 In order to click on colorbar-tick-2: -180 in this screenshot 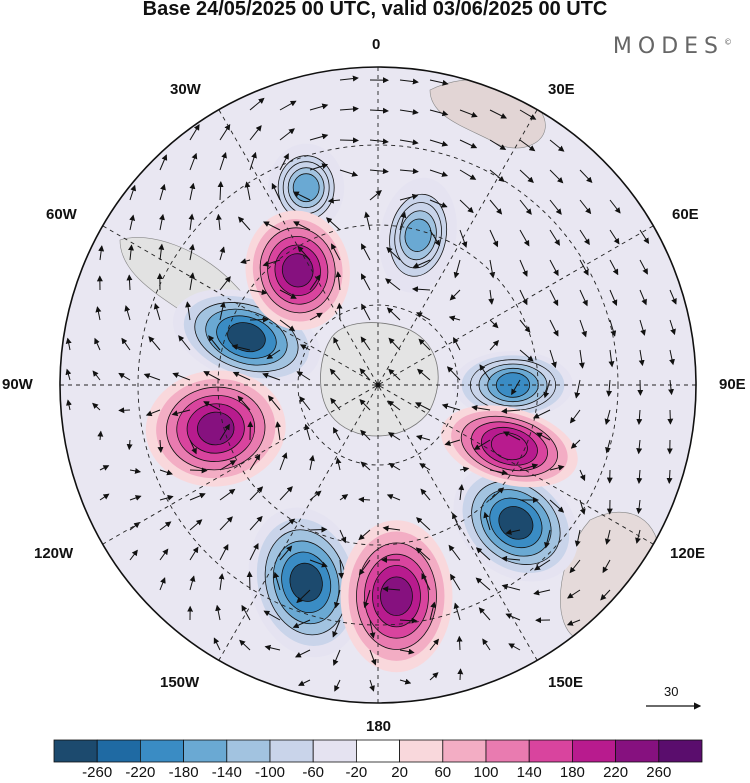, I will do `click(183, 772)`.